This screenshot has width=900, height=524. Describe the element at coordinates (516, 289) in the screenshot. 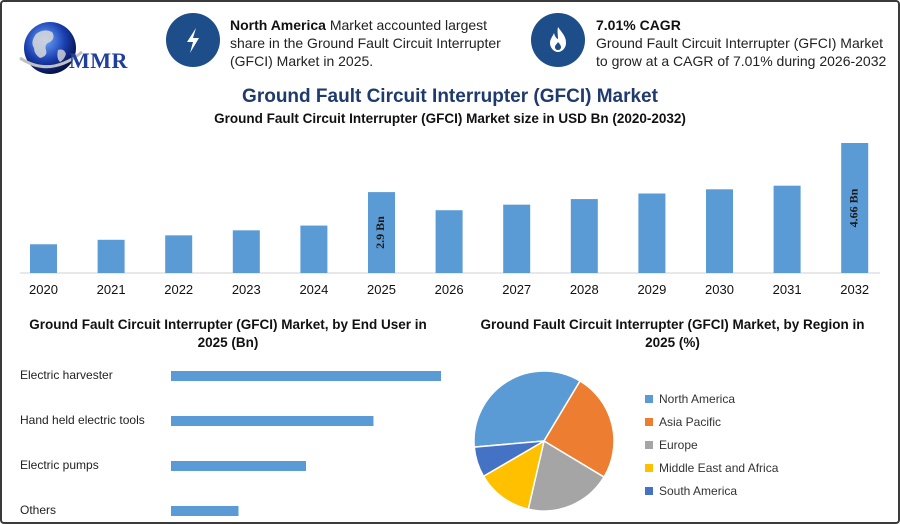

I see `x-tick-2027: 2027` at that location.